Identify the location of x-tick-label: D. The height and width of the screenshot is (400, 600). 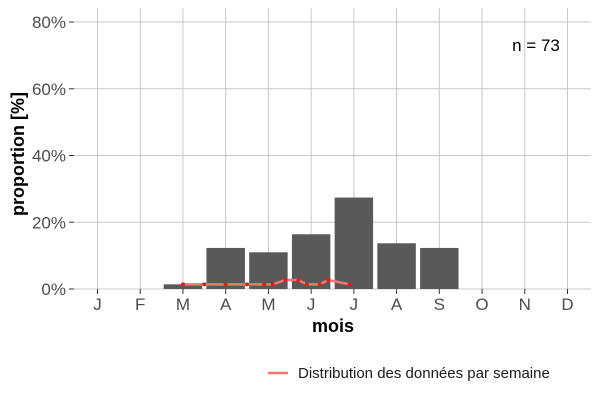
(567, 304).